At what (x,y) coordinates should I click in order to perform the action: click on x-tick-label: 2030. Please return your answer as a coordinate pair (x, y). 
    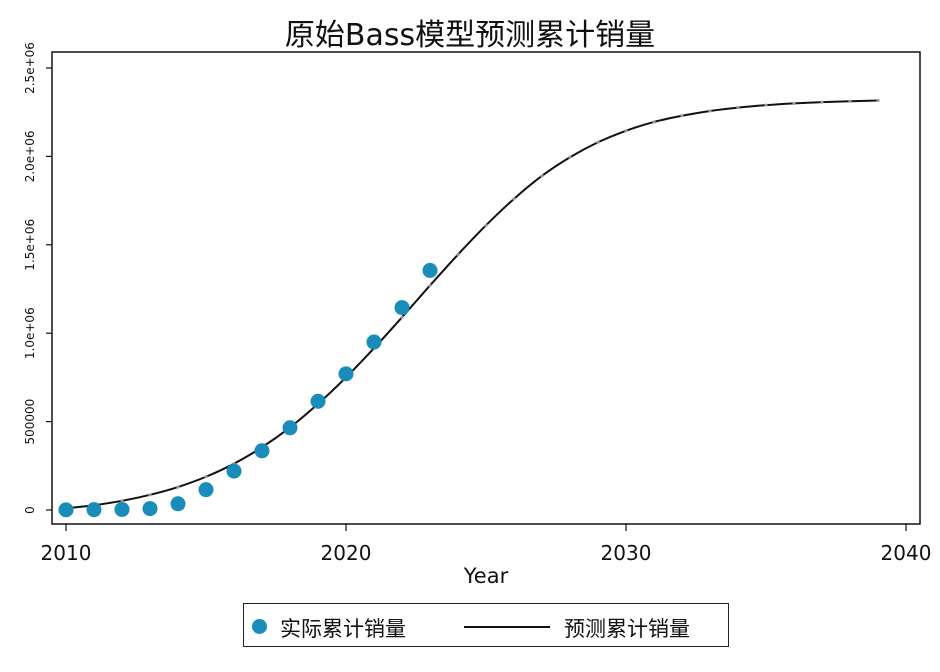
    Looking at the image, I should click on (626, 553).